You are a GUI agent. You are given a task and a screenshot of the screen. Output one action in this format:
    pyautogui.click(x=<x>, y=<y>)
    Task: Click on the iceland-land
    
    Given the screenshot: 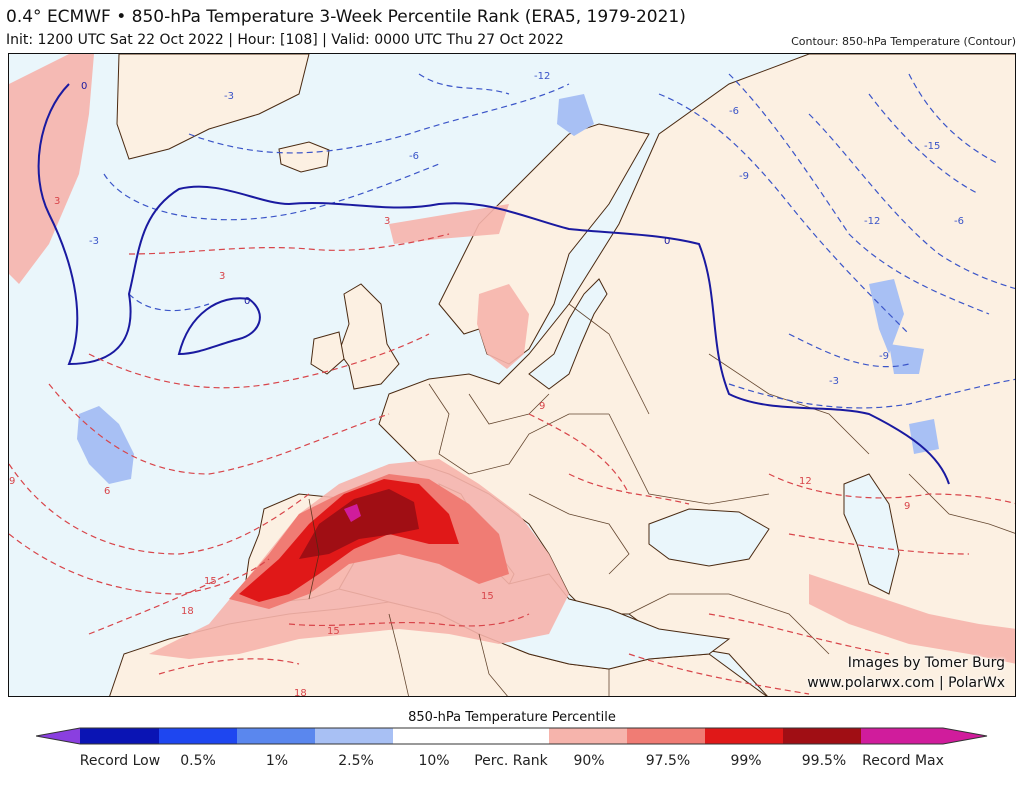 What is the action you would take?
    pyautogui.click(x=304, y=157)
    